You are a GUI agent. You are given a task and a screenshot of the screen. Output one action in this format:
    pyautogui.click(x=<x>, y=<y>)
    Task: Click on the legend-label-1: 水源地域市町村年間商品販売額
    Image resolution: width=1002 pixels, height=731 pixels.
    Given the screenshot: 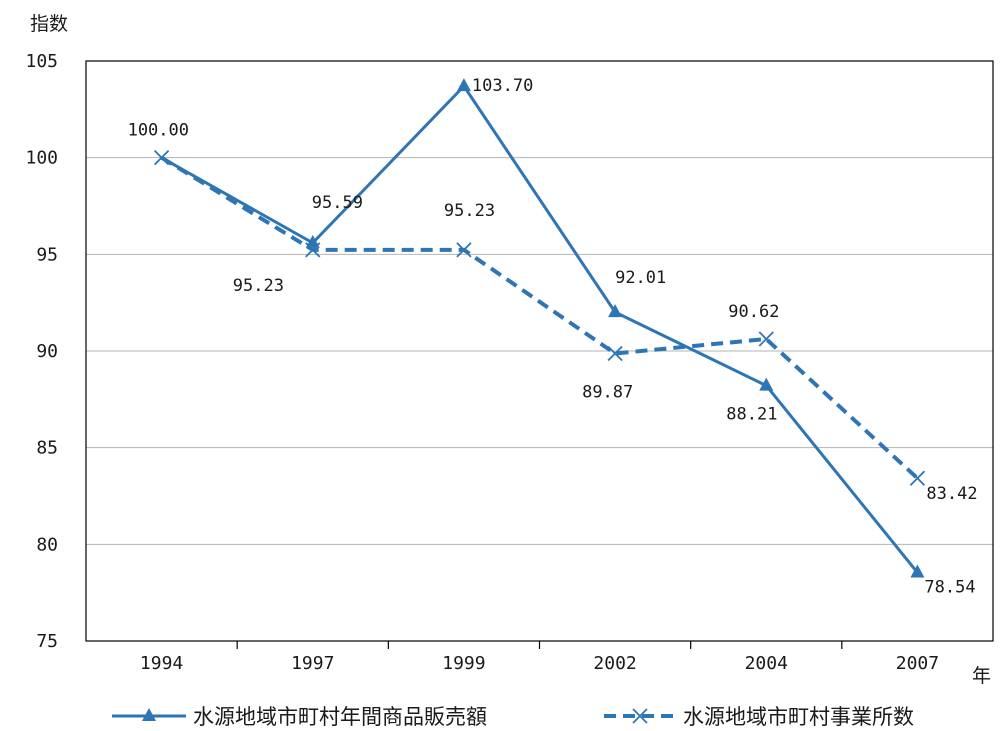 What is the action you would take?
    pyautogui.click(x=340, y=717)
    